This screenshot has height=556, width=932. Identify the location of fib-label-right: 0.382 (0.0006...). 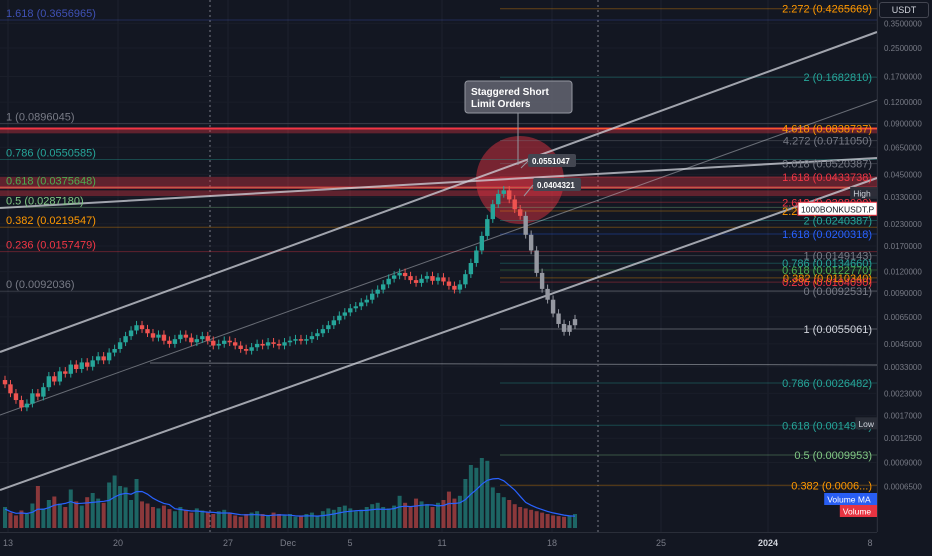
(831, 486).